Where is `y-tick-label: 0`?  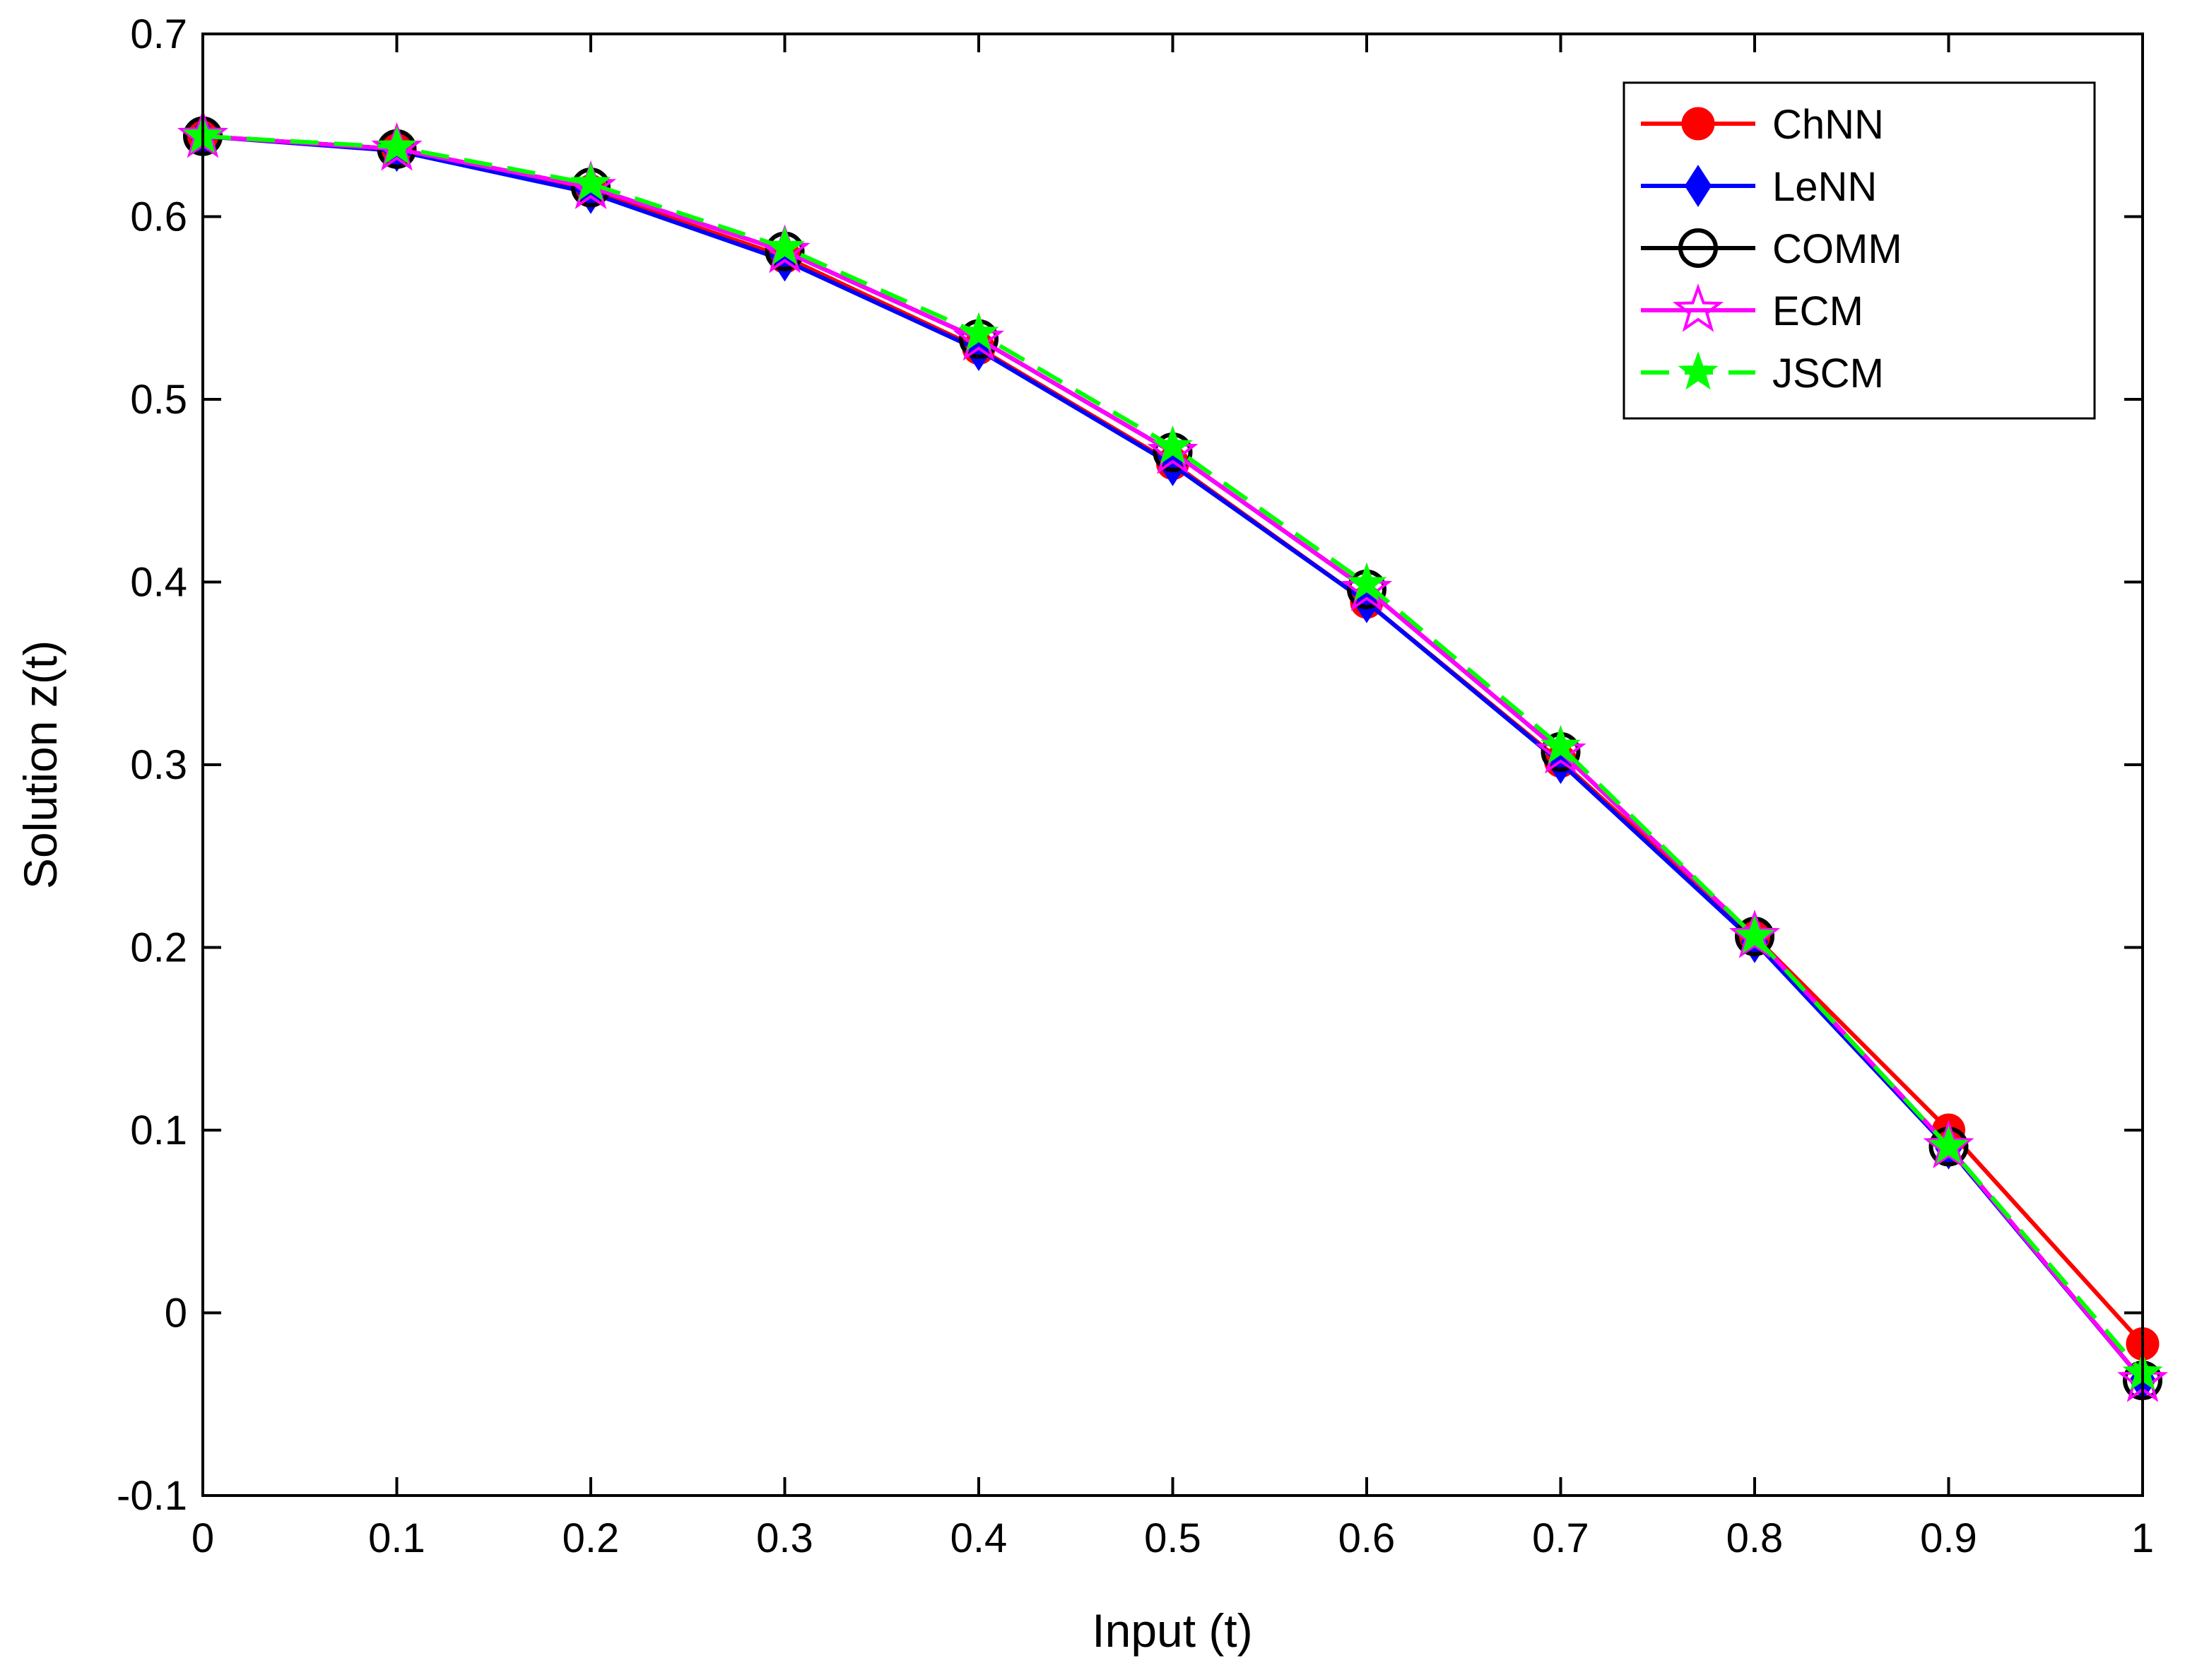
y-tick-label: 0 is located at coordinates (176, 1314).